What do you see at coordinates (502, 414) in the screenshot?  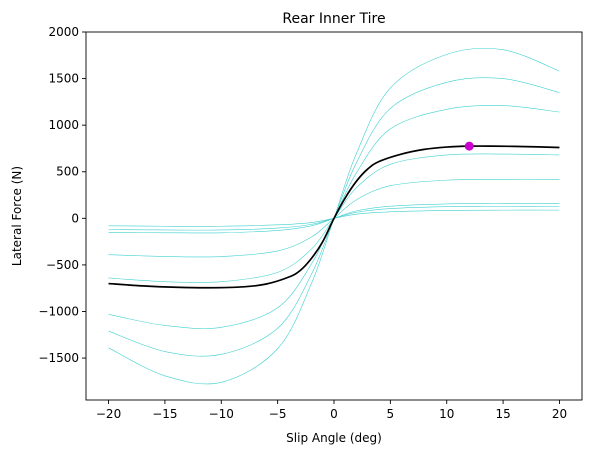 I see `x-tick-label: 15` at bounding box center [502, 414].